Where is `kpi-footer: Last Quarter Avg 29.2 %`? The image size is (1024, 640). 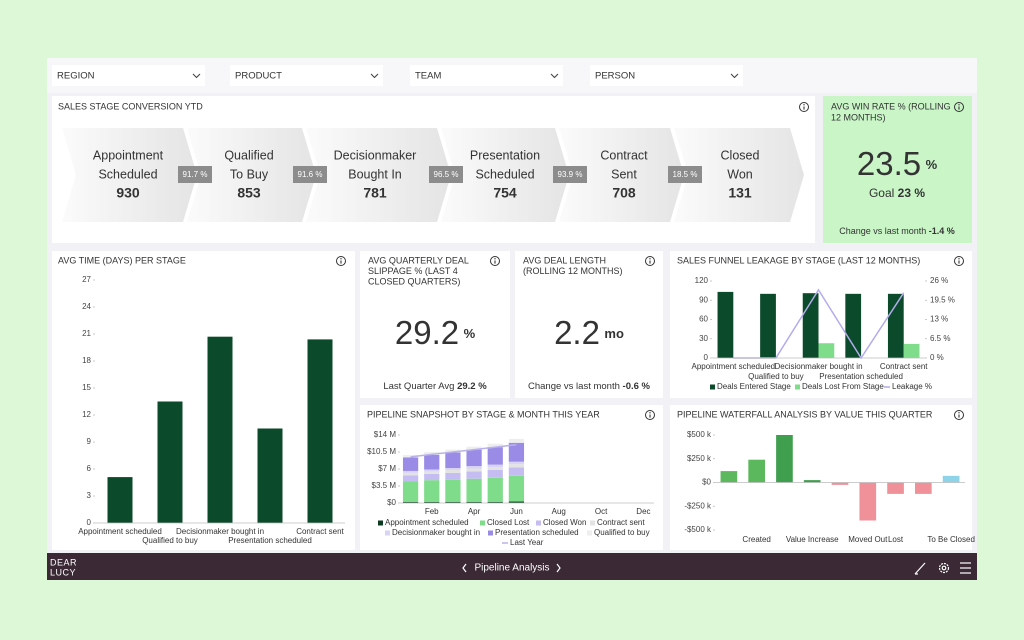
kpi-footer: Last Quarter Avg 29.2 % is located at coordinates (435, 386).